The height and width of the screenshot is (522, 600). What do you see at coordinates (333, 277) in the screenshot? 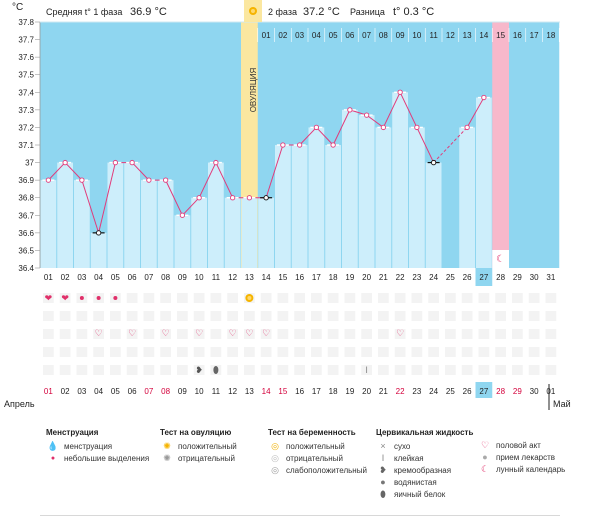
I see `calendar-date-label: 18` at bounding box center [333, 277].